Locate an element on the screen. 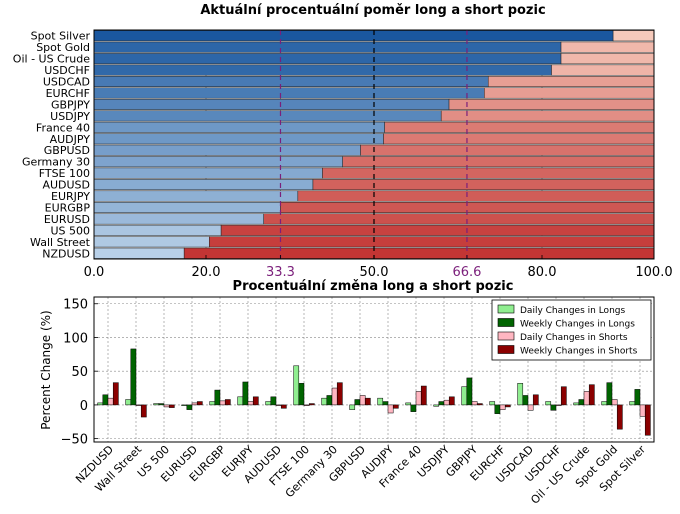 This screenshot has width=680, height=514. long-bar-audjpy is located at coordinates (238, 139).